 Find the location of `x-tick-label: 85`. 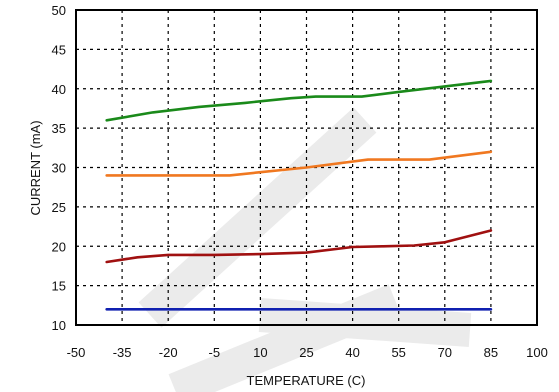

x-tick-label: 85 is located at coordinates (491, 352).